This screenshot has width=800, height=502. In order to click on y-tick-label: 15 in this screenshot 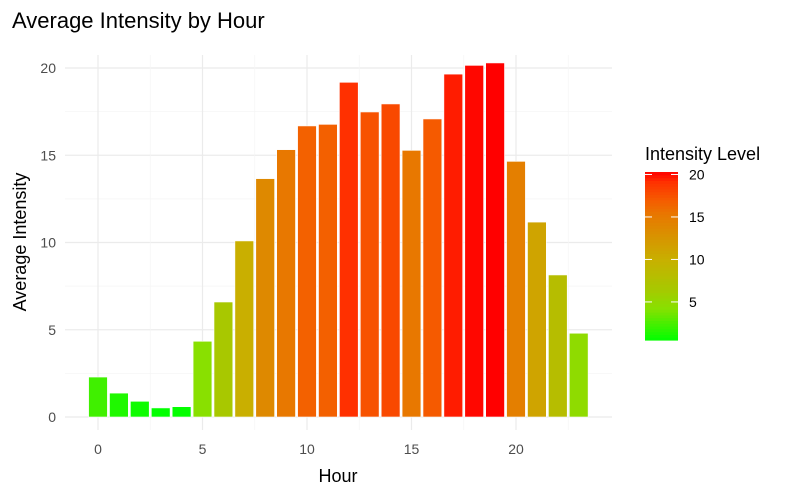, I will do `click(48, 155)`.